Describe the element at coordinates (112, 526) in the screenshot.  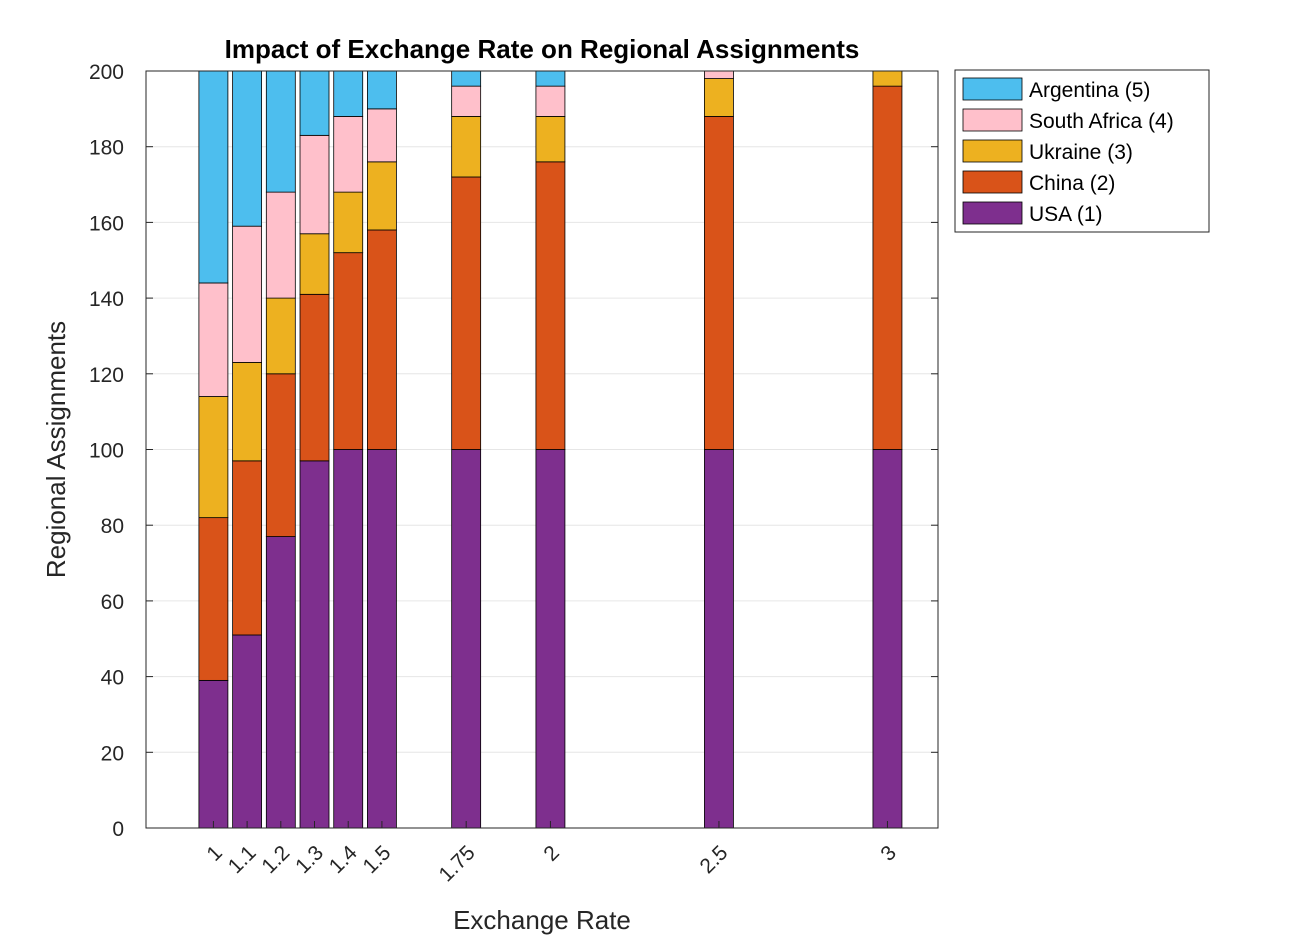
I see `y-tick-label: 80` at that location.